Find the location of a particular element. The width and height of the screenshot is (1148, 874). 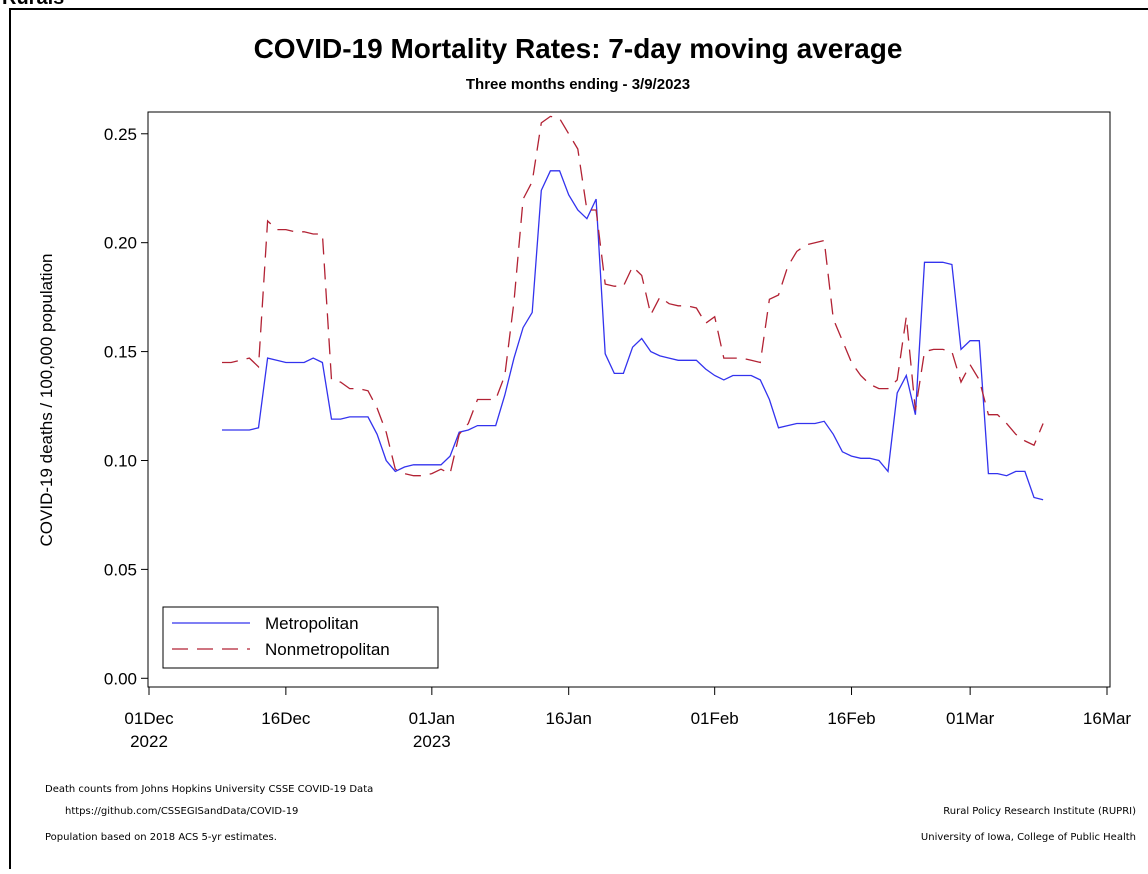

y-tick-label: 0.20 is located at coordinates (120, 243).